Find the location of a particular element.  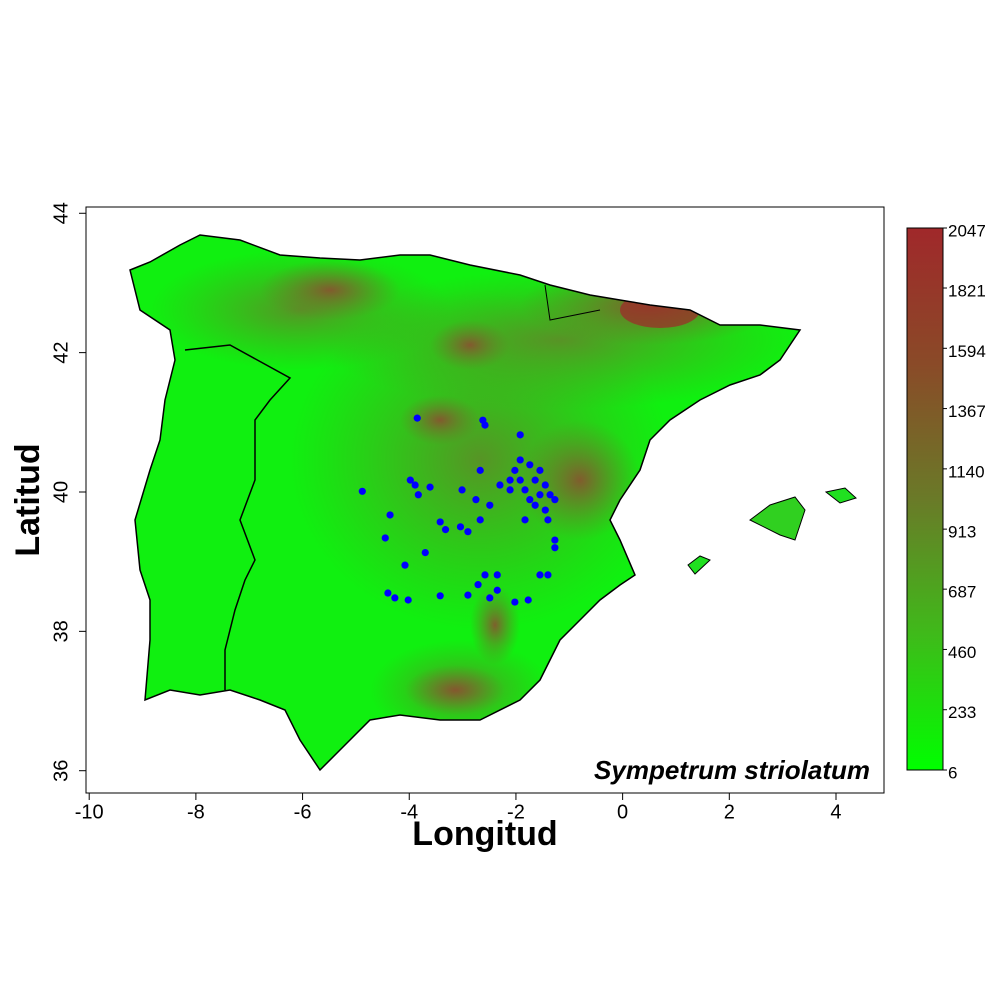

y-tick-label: 36 is located at coordinates (61, 771).